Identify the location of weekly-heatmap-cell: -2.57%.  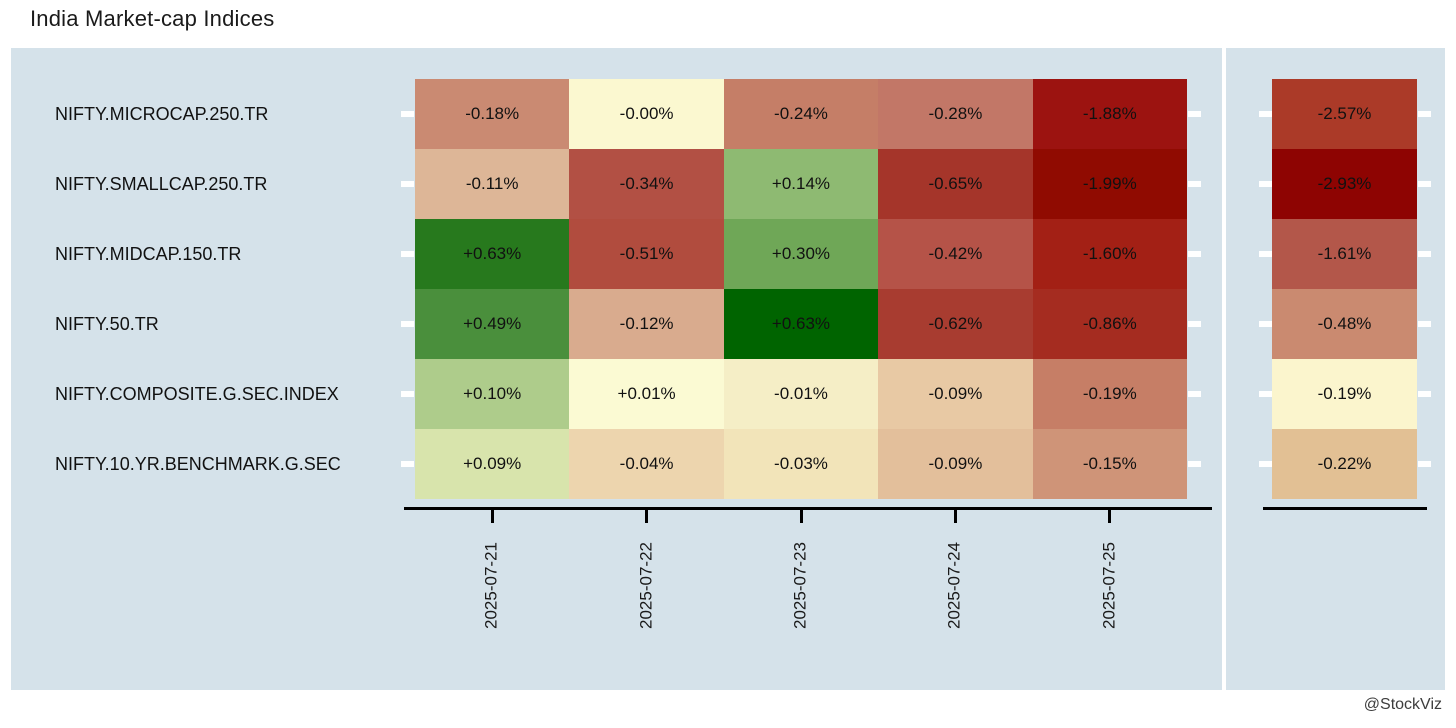
(1344, 114).